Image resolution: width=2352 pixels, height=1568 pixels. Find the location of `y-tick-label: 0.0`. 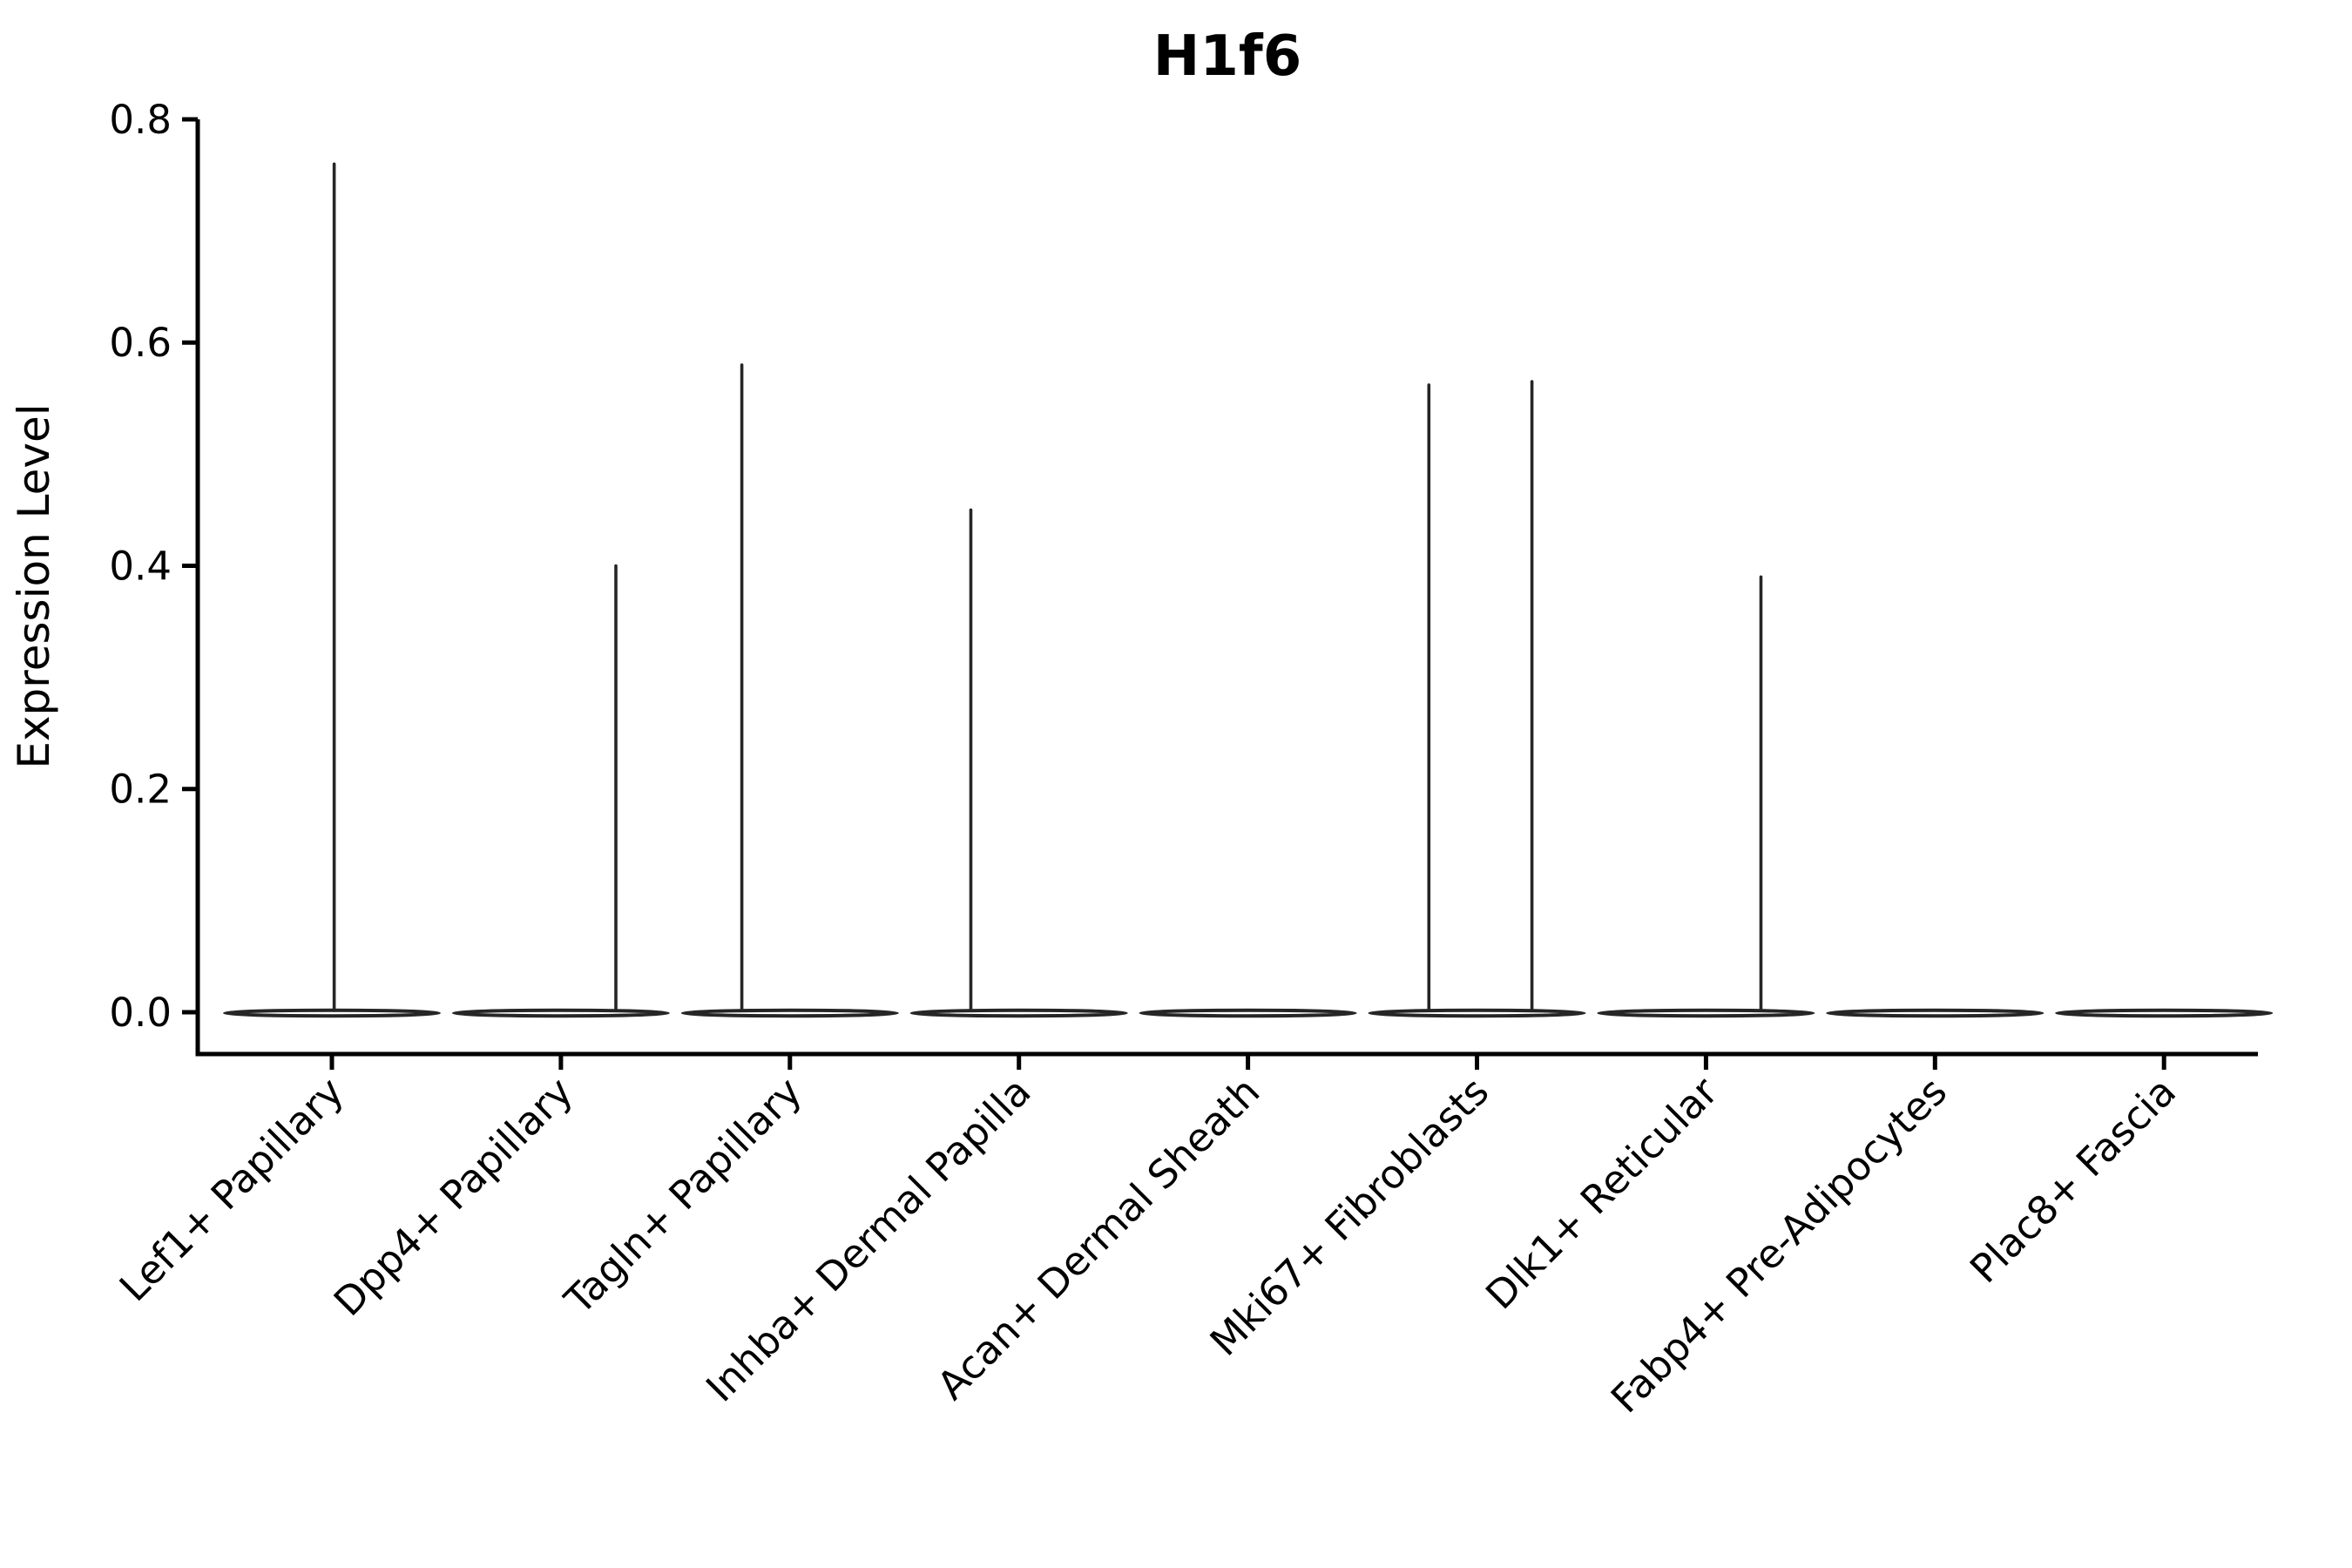

y-tick-label: 0.0 is located at coordinates (140, 1013).